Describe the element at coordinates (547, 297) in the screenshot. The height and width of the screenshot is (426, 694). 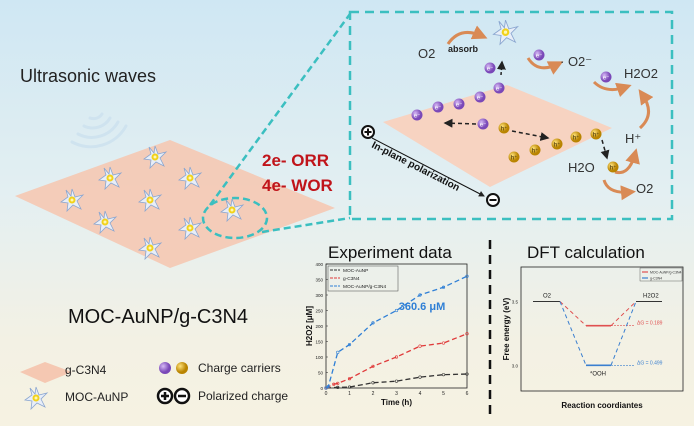
I see `state-label: O2` at that location.